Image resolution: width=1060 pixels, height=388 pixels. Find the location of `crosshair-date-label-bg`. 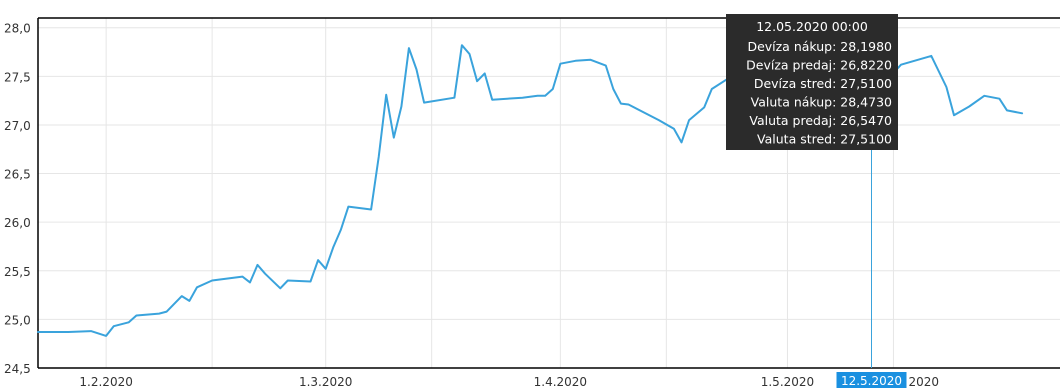

crosshair-date-label-bg is located at coordinates (871, 380).